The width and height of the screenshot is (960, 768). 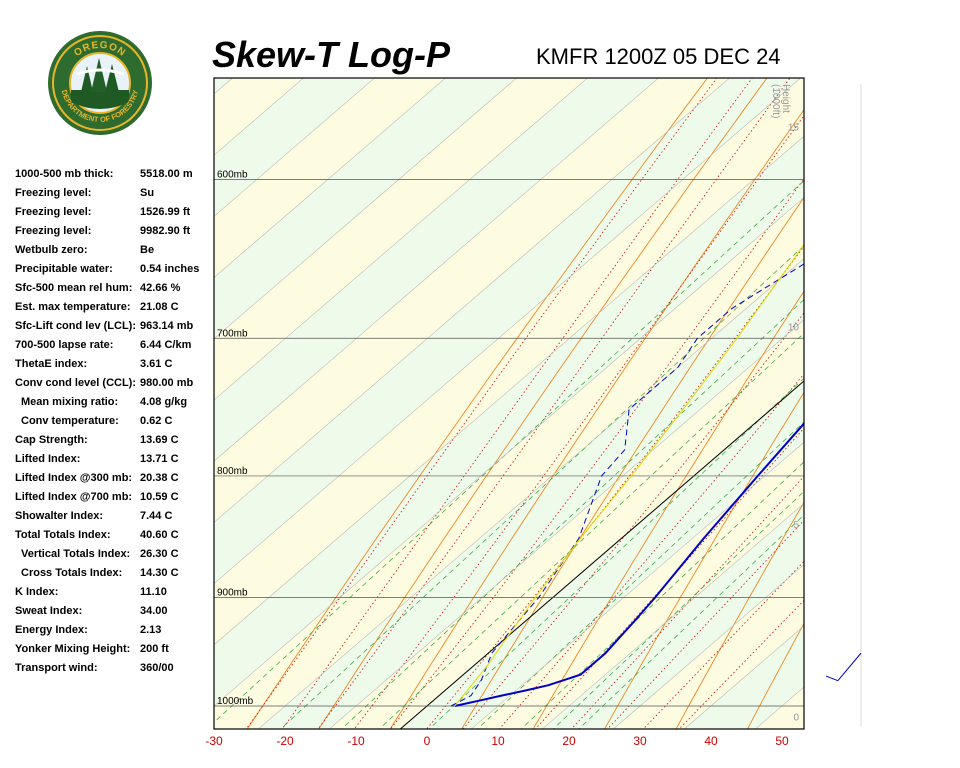 I want to click on index-row: Cross Totals Index: 14.30 C, so click(x=115, y=576).